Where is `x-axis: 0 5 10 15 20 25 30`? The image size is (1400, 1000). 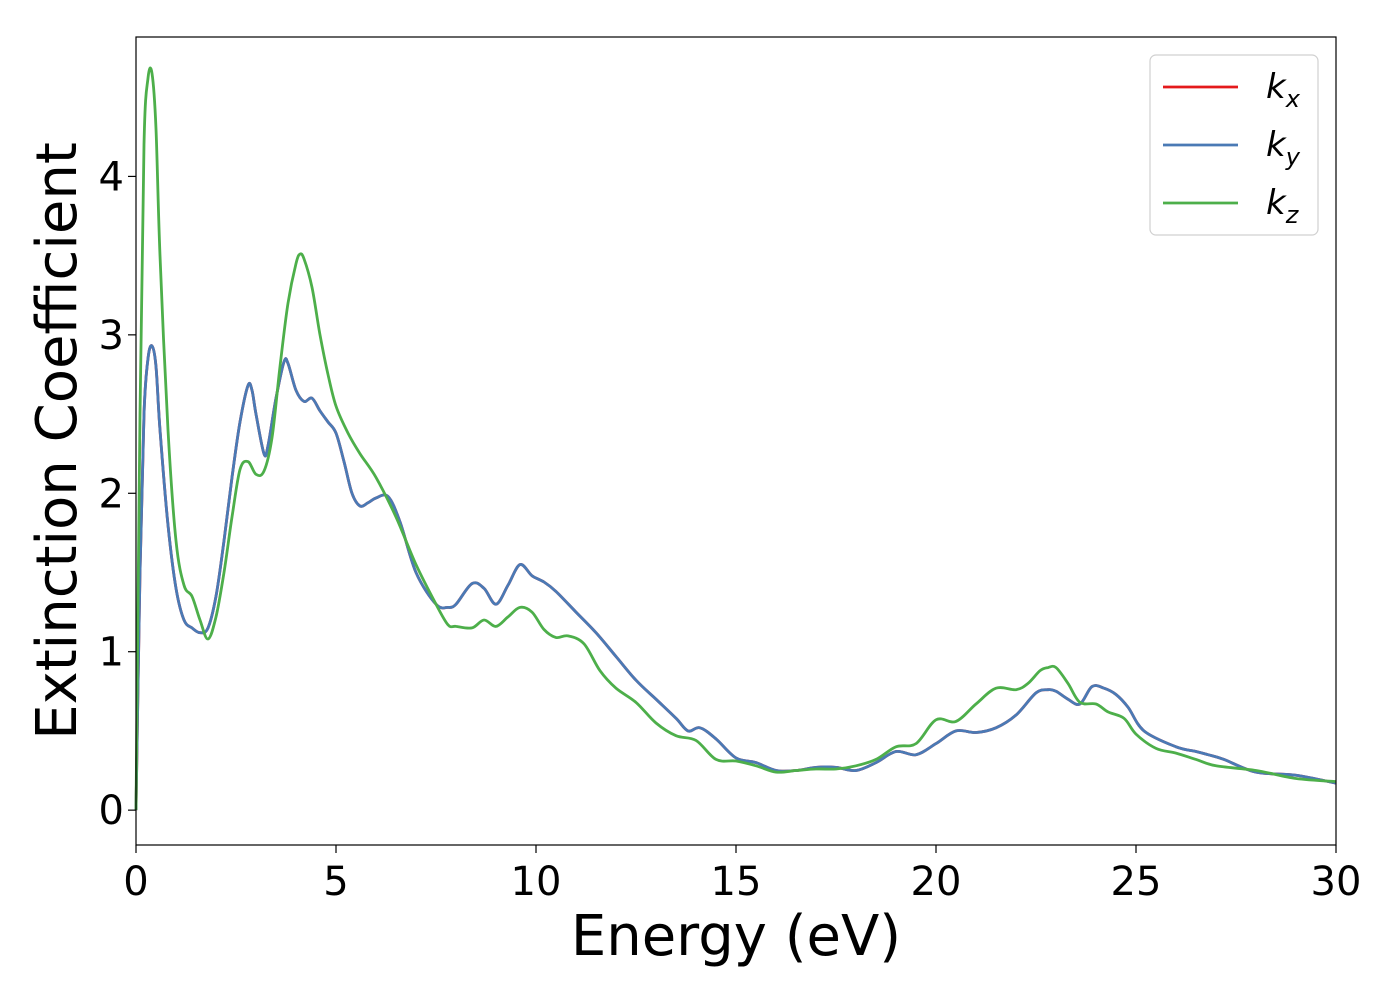
x-axis: 0 5 10 15 20 25 30 is located at coordinates (742, 875).